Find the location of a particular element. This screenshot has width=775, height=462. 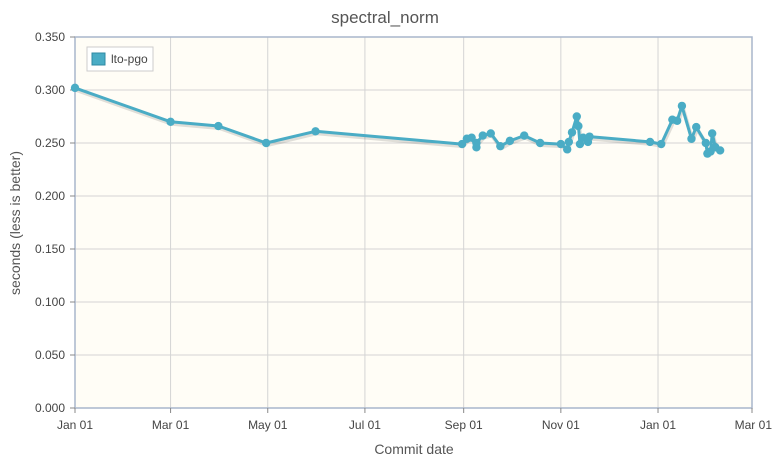

chart-title: spectral_norm is located at coordinates (385, 17).